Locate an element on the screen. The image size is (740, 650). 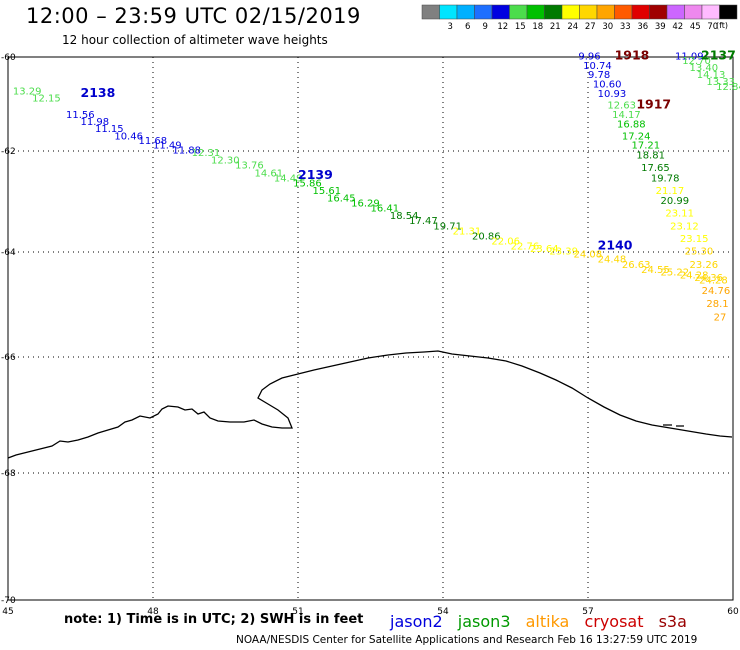
swh-value: 13.76 is located at coordinates (249, 166).